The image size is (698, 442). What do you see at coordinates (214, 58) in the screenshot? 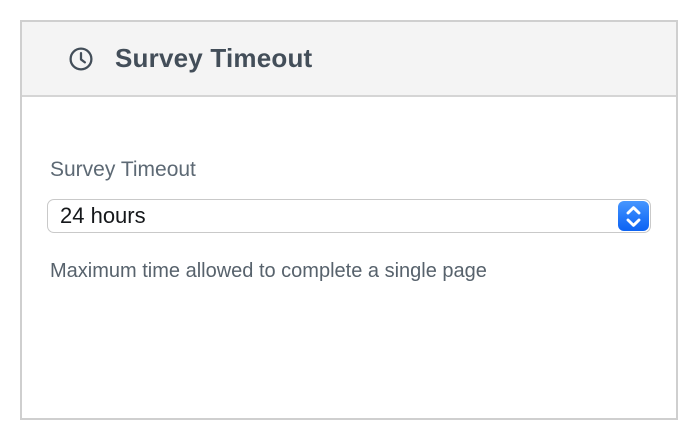
I see `card-title: Survey Timeout` at bounding box center [214, 58].